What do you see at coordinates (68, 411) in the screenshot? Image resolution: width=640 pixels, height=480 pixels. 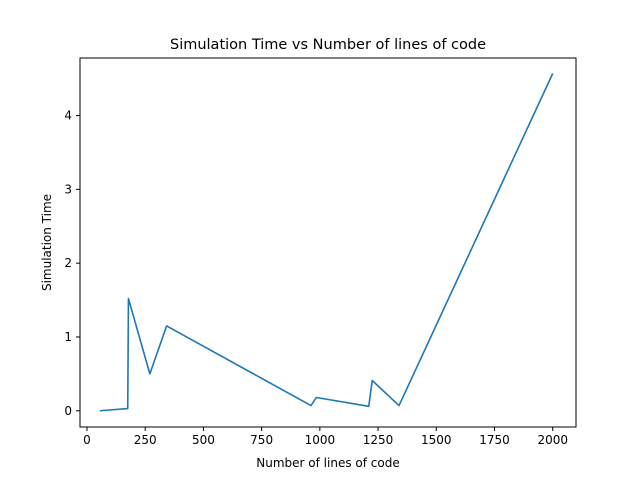 I see `y-tick-label: 0` at bounding box center [68, 411].